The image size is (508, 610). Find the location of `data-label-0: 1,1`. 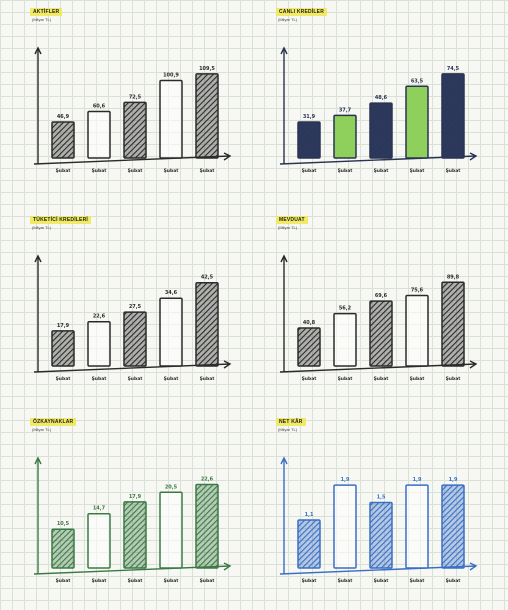

data-label-0: 1,1 is located at coordinates (309, 515).